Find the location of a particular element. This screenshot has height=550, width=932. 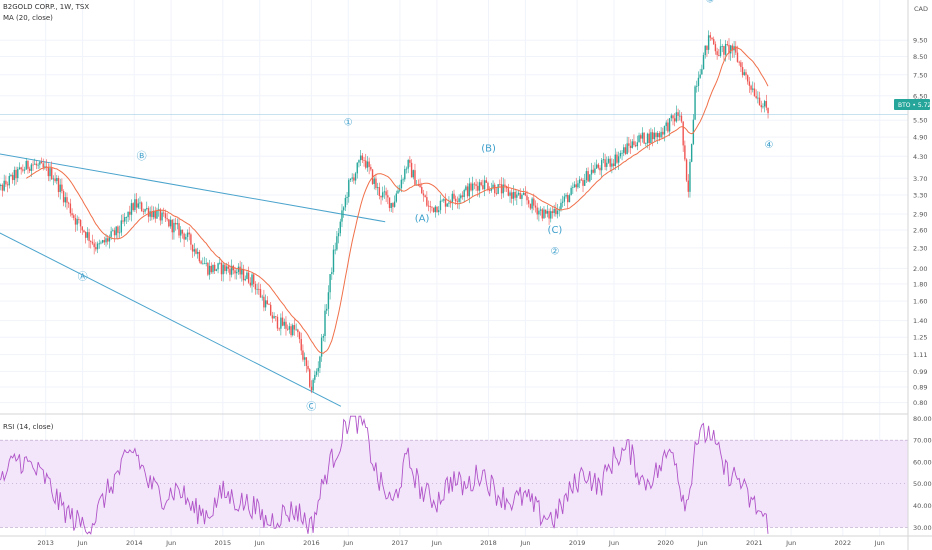

price-tick-label: 8.50 is located at coordinates (920, 57).